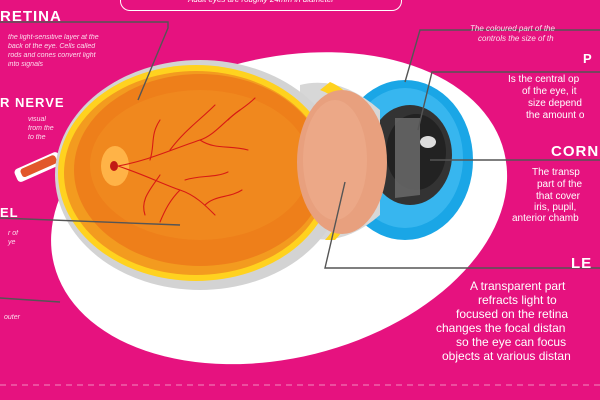  I want to click on pupil, so click(410, 155).